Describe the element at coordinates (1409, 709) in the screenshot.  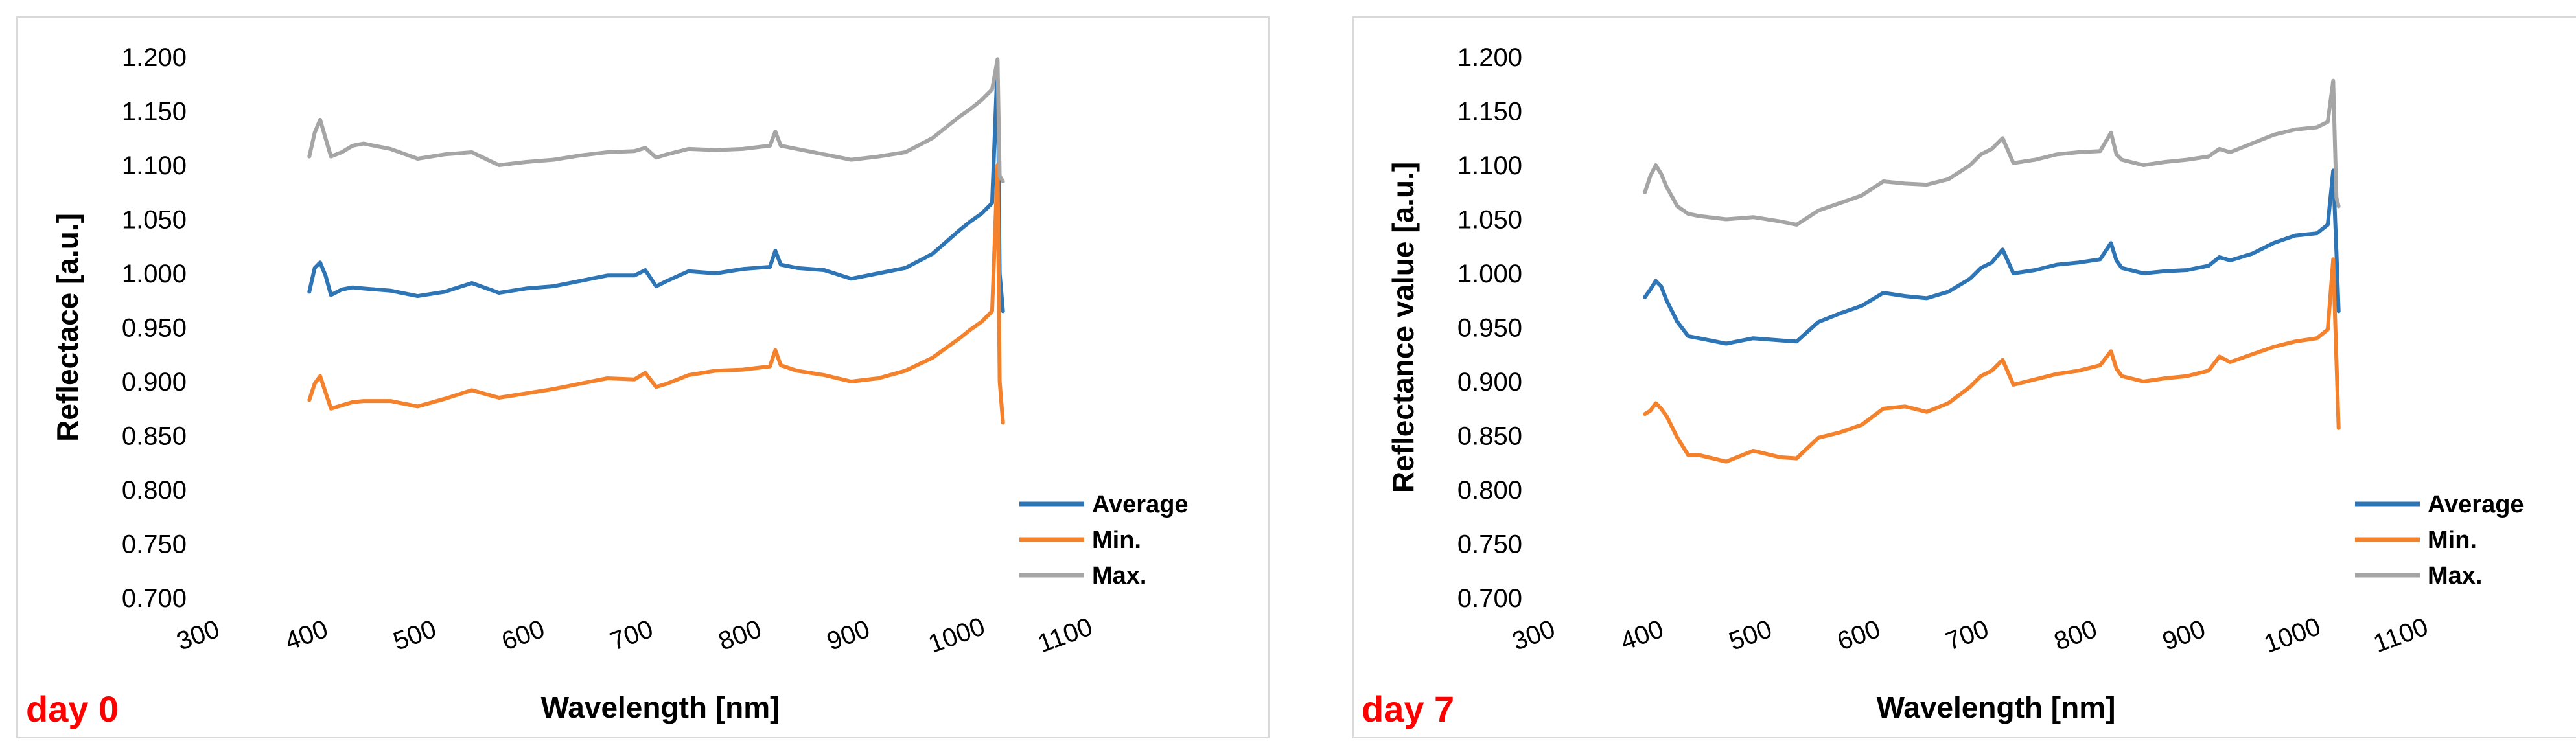
I see `panel-label: day 7` at that location.